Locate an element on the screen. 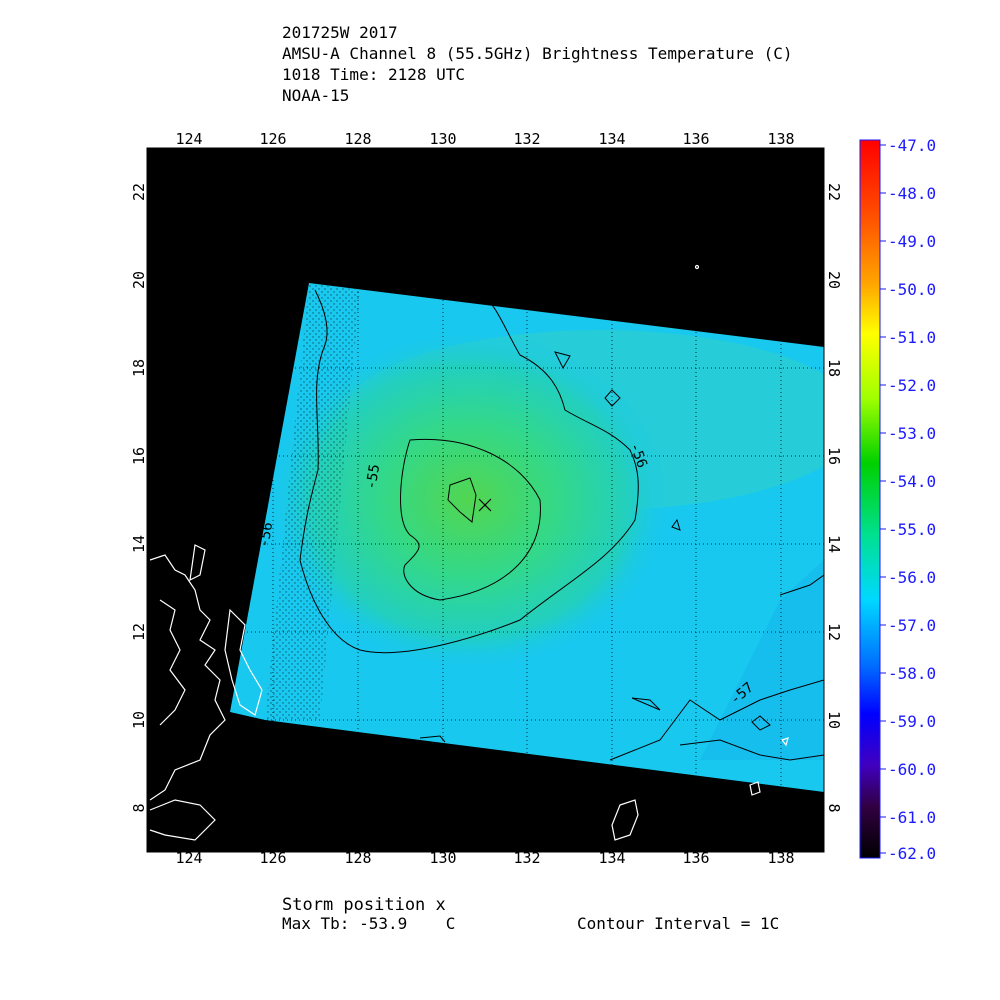 Image resolution: width=1000 pixels, height=1000 pixels. contour-57-right is located at coordinates (801, 585).